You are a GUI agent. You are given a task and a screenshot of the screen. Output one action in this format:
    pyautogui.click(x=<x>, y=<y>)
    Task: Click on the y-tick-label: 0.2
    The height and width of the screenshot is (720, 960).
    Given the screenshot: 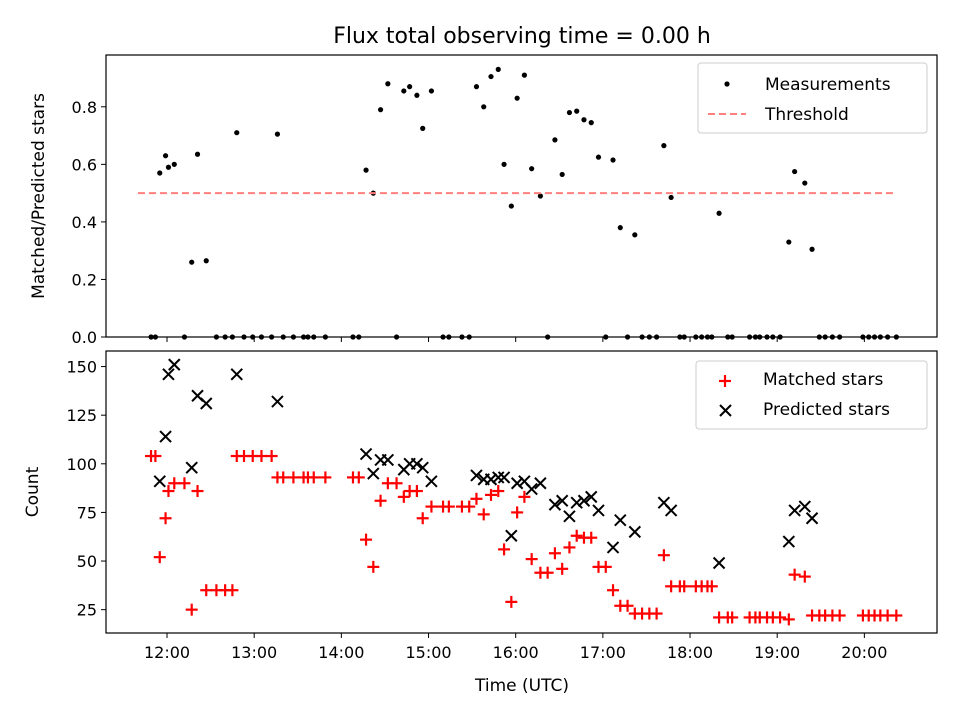 What is the action you would take?
    pyautogui.click(x=84, y=279)
    